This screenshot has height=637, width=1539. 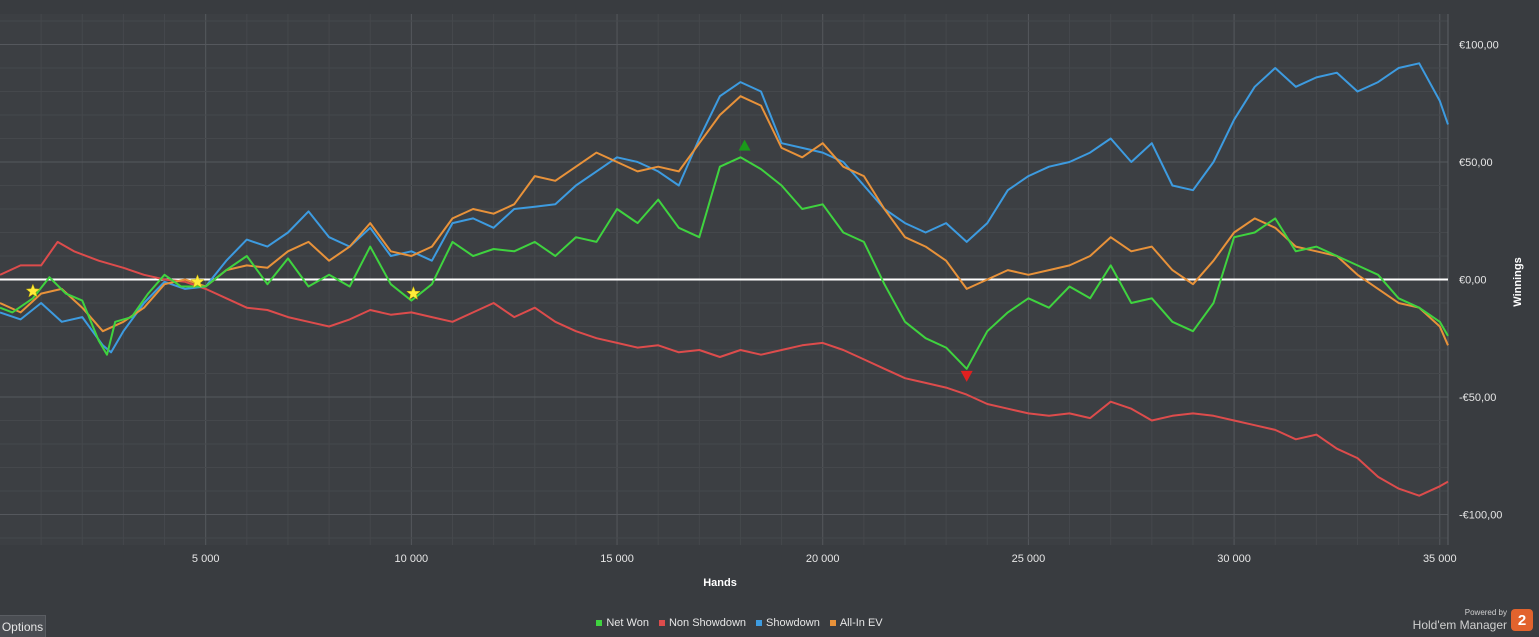 What do you see at coordinates (720, 583) in the screenshot?
I see `x-axis-title: Hands` at bounding box center [720, 583].